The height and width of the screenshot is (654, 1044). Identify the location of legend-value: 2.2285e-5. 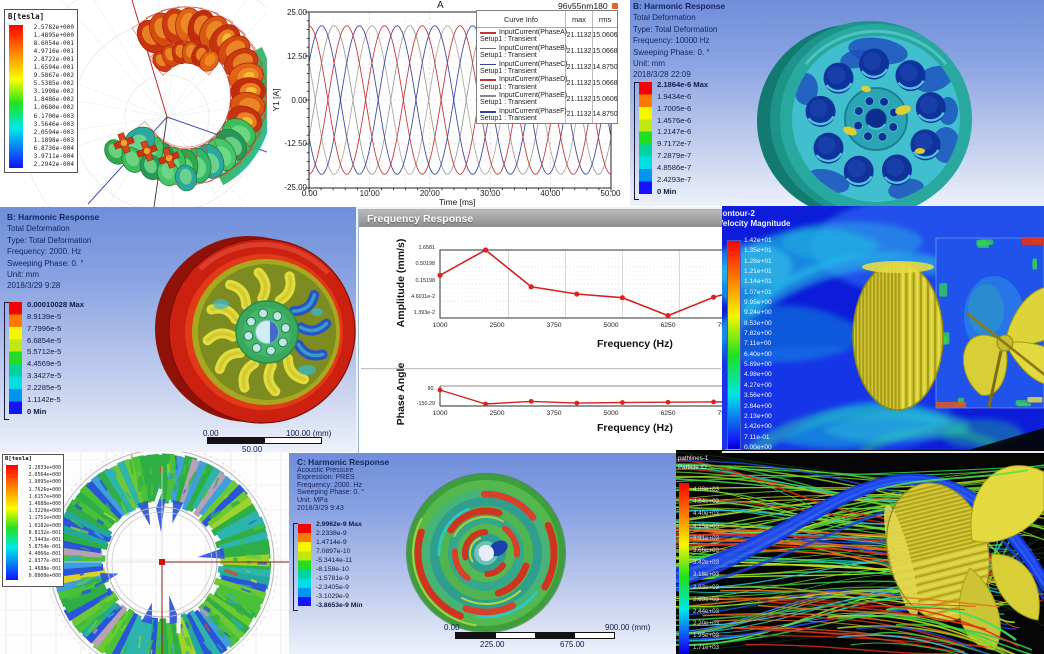
(44, 387).